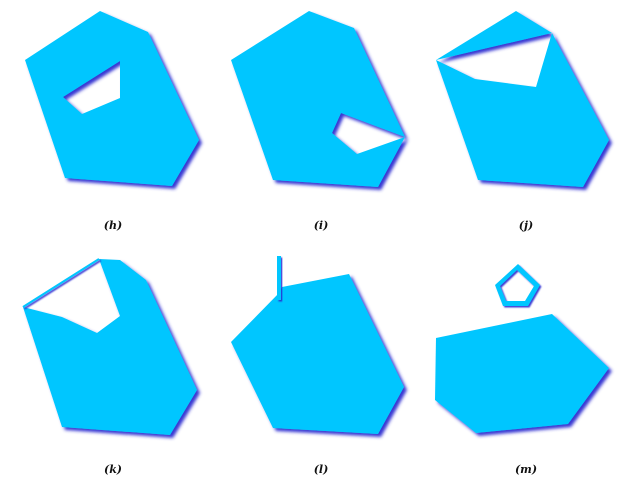  What do you see at coordinates (113, 469) in the screenshot?
I see `caption-k: (k)` at bounding box center [113, 469].